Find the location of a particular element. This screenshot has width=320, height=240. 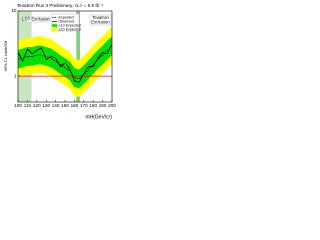

x-tick-label: 120 is located at coordinates (37, 105).